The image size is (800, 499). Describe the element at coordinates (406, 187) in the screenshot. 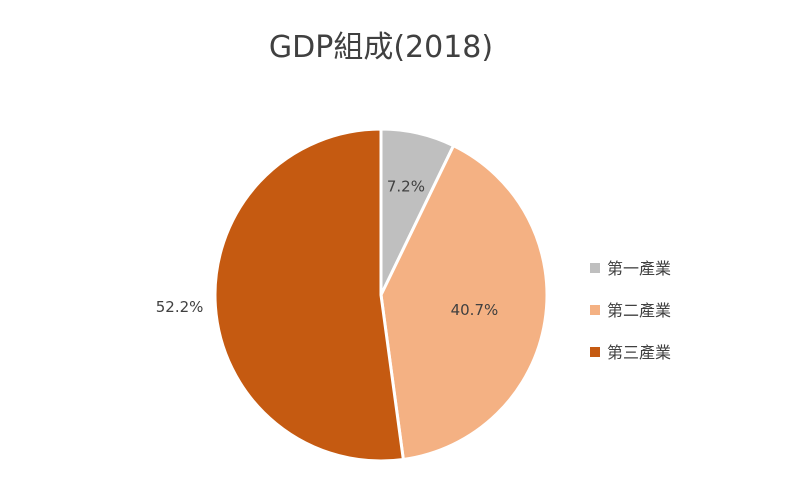

I see `data-label-1: 7.2%` at that location.